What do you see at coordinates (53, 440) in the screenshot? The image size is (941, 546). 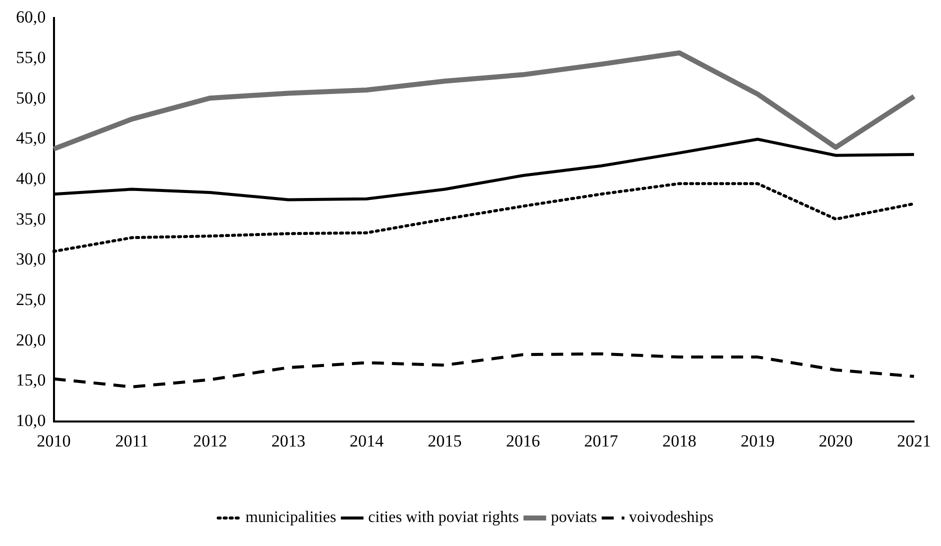 I see `x-tick-label: 2010` at bounding box center [53, 440].